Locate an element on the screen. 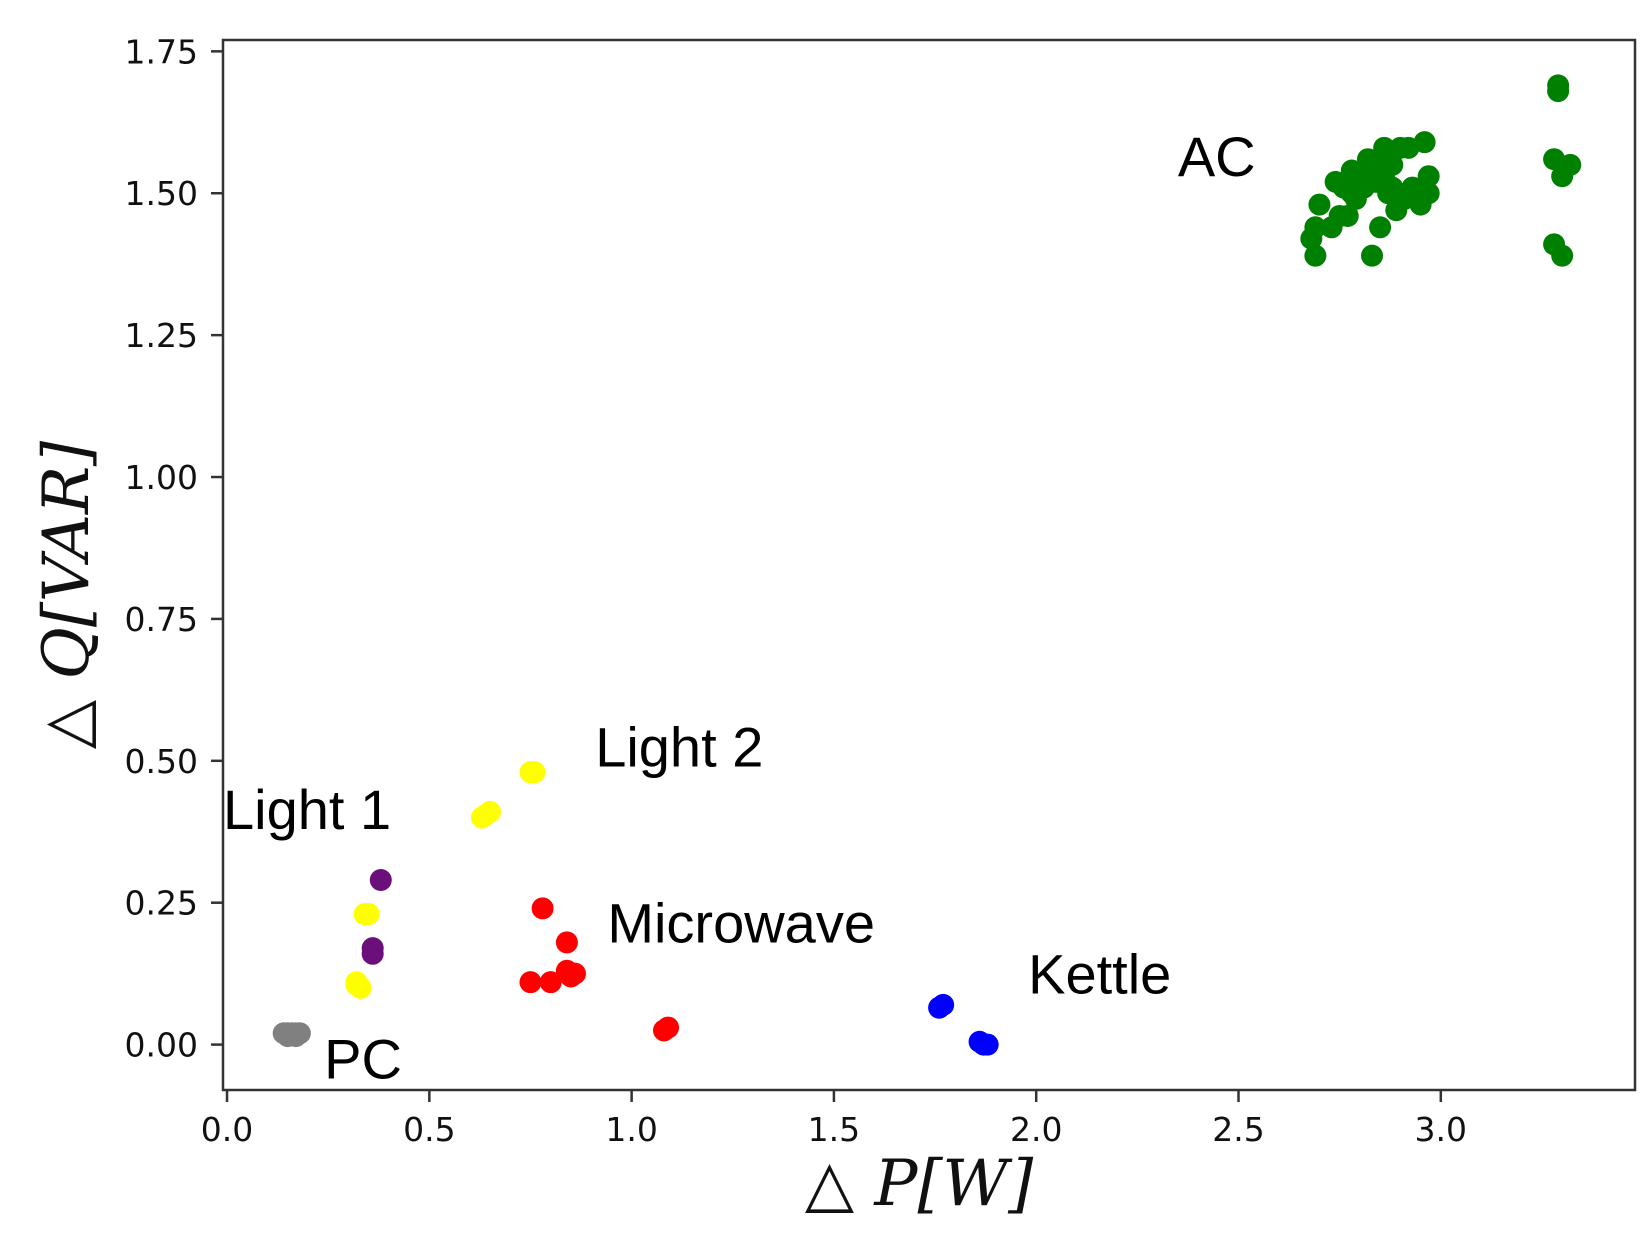 This screenshot has width=1650, height=1244. label-microwave: Microwave is located at coordinates (741, 922).